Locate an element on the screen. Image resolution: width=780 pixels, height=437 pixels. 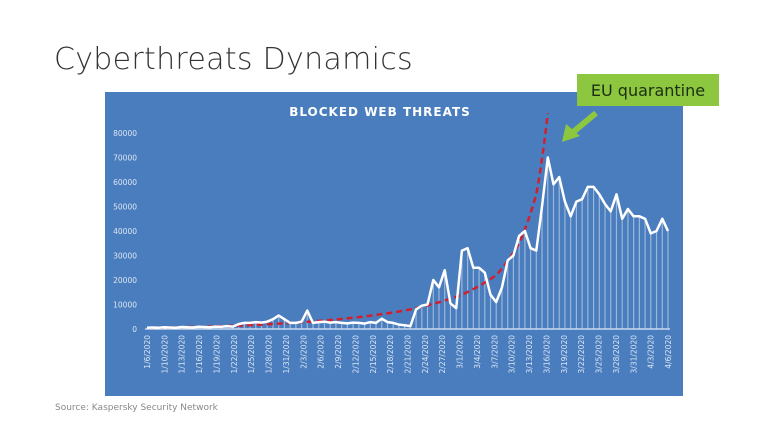
x-tick-label: 1/22/2020 is located at coordinates (234, 354).